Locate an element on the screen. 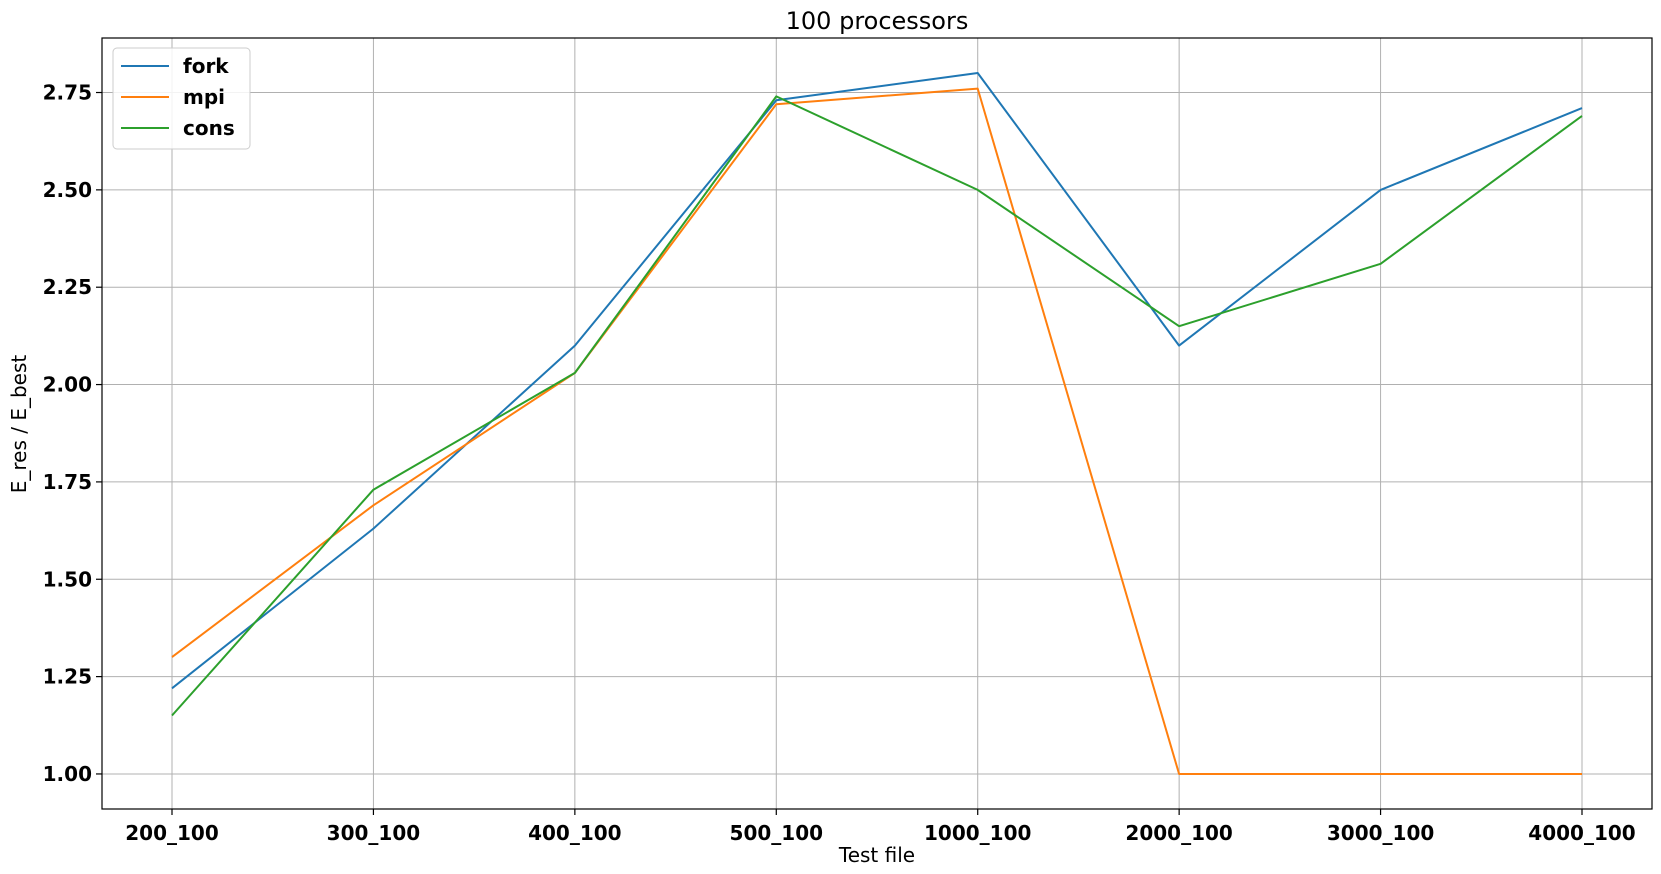 This screenshot has width=1661, height=874. y-tick-label: 1.00 is located at coordinates (67, 774).